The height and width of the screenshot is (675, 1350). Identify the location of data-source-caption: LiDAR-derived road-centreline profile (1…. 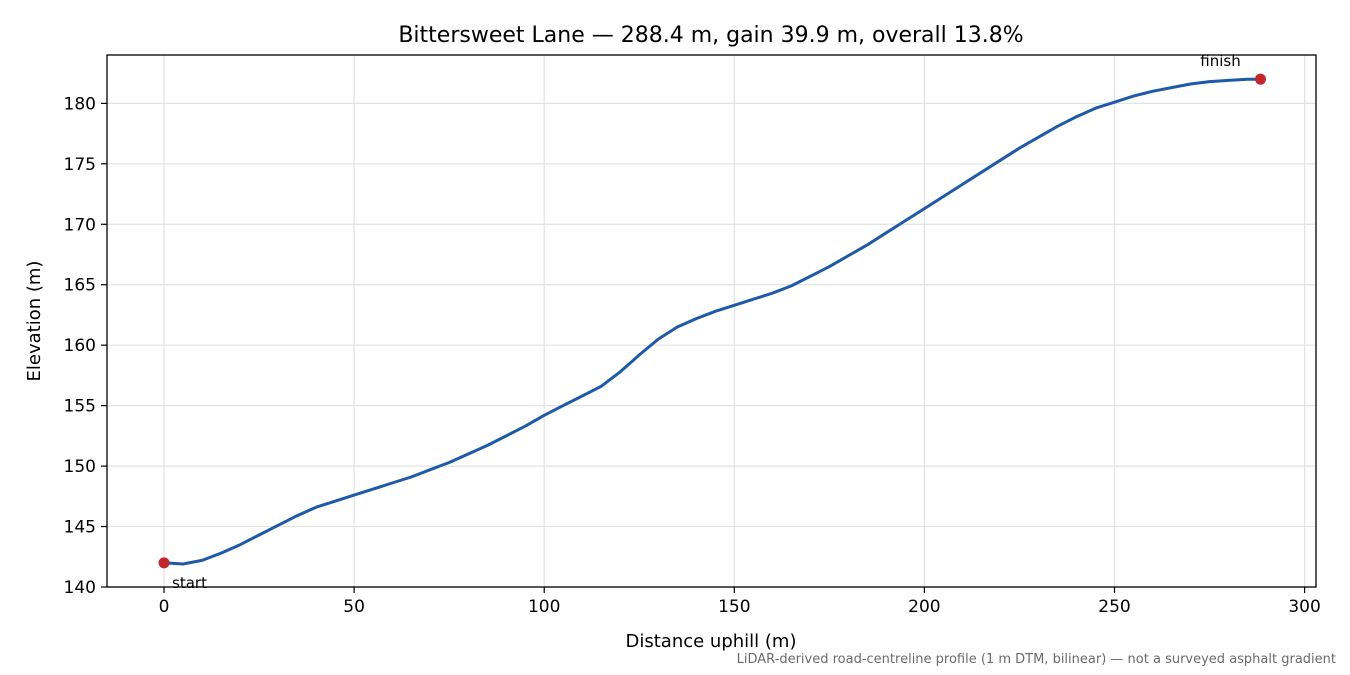
(1036, 659).